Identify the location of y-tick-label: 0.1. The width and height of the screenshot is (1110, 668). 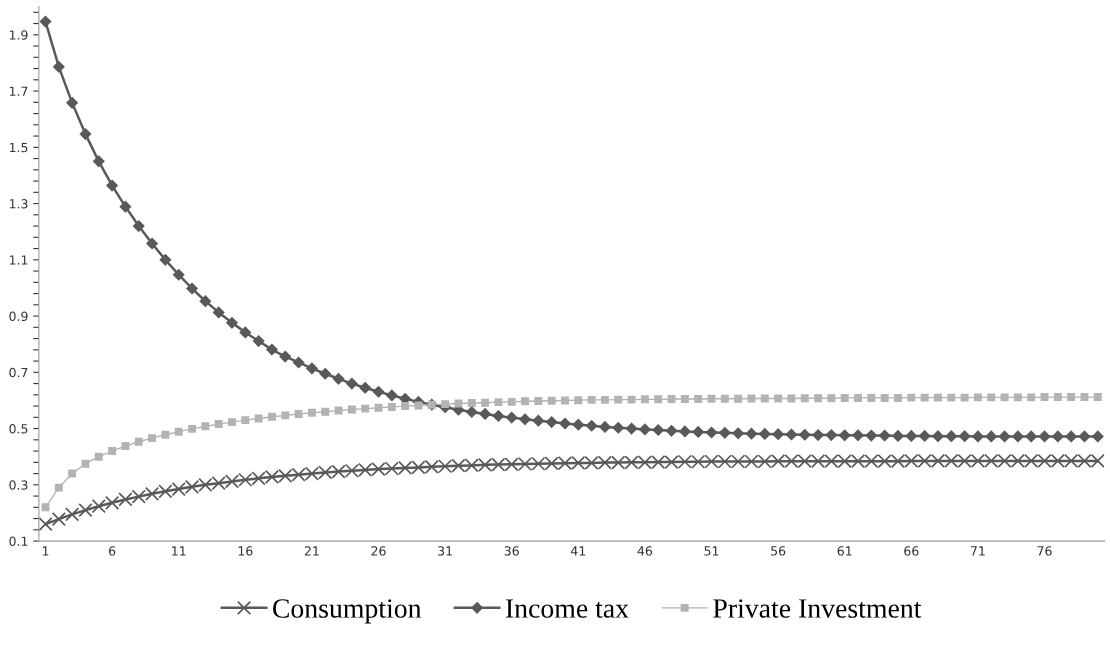
(18, 541).